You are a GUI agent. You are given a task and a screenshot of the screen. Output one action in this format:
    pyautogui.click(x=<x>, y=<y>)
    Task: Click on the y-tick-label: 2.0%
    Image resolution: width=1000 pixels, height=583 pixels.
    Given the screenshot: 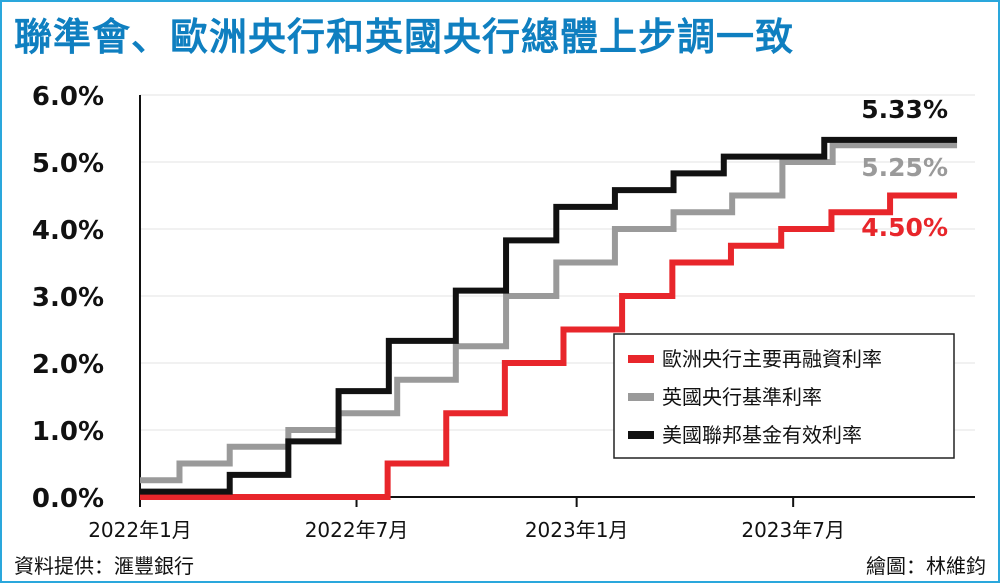 What is the action you would take?
    pyautogui.click(x=68, y=365)
    